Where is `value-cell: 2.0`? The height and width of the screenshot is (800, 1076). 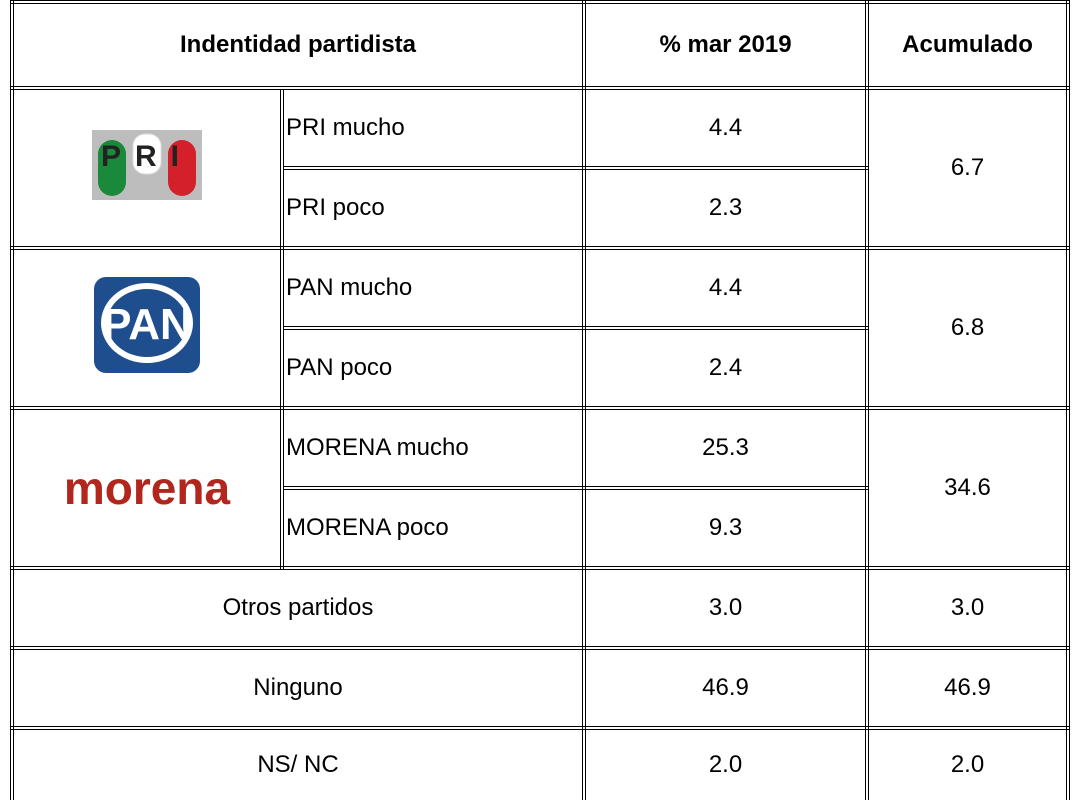 value-cell: 2.0 is located at coordinates (726, 763).